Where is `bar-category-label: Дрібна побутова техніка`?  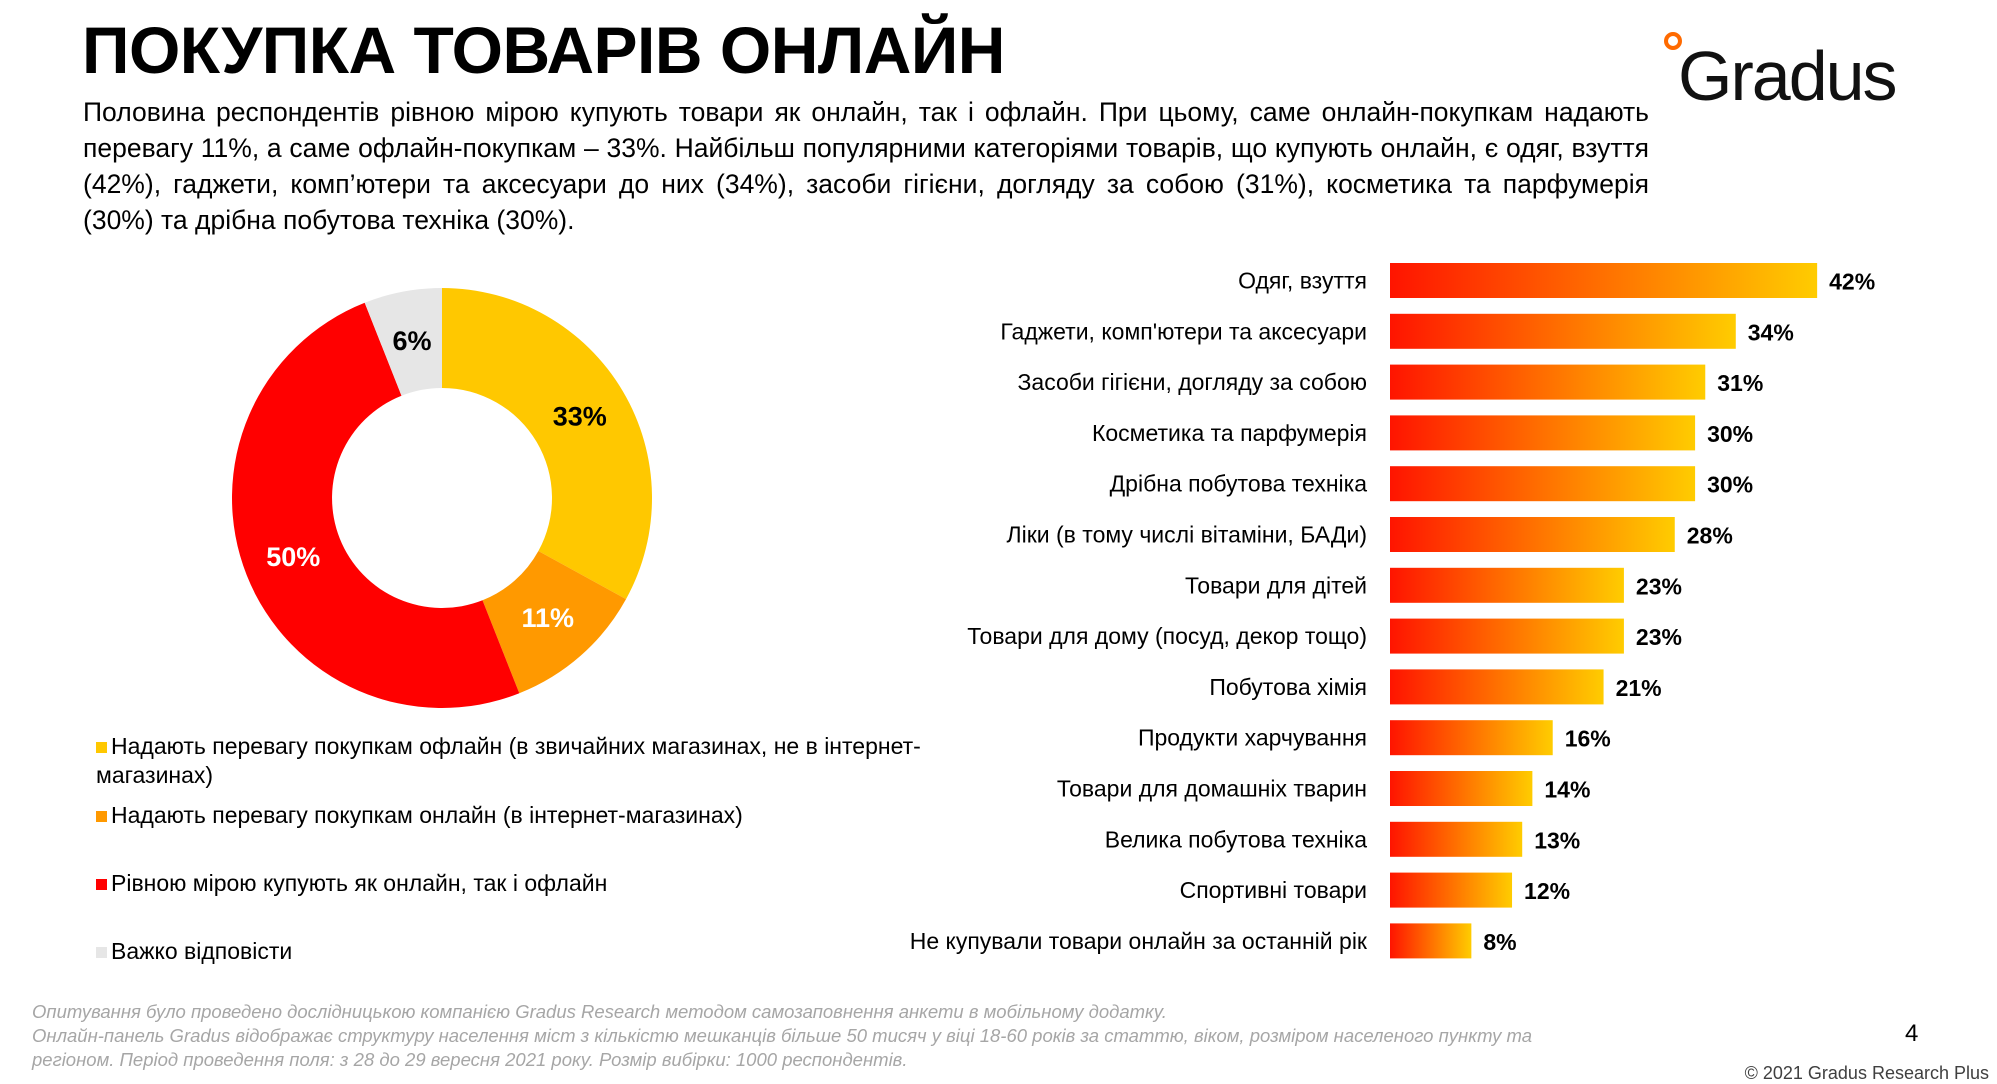 bar-category-label: Дрібна побутова техніка is located at coordinates (1239, 484).